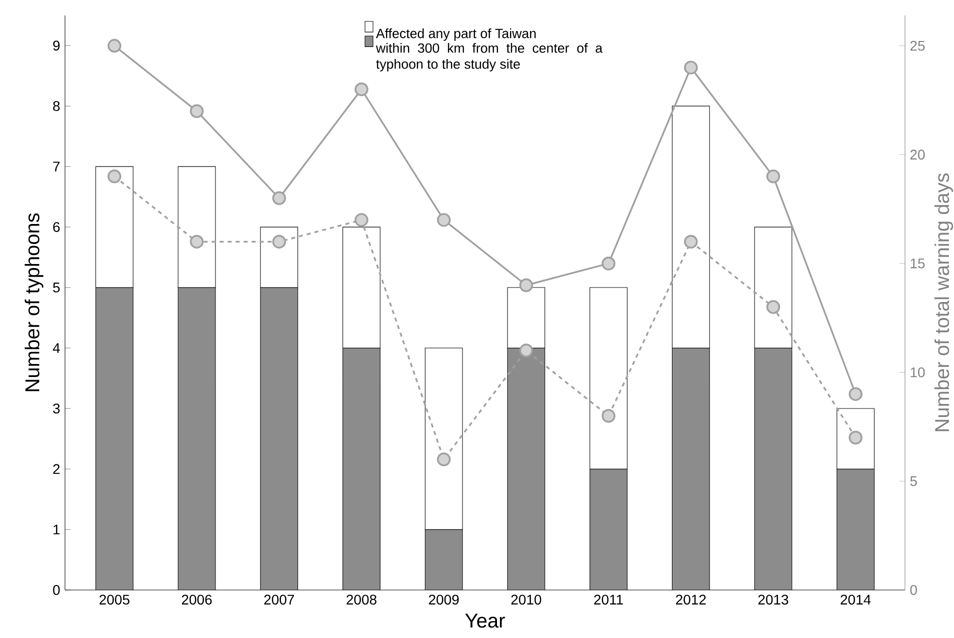 The height and width of the screenshot is (638, 954). I want to click on y-tick-label: 1, so click(57, 529).